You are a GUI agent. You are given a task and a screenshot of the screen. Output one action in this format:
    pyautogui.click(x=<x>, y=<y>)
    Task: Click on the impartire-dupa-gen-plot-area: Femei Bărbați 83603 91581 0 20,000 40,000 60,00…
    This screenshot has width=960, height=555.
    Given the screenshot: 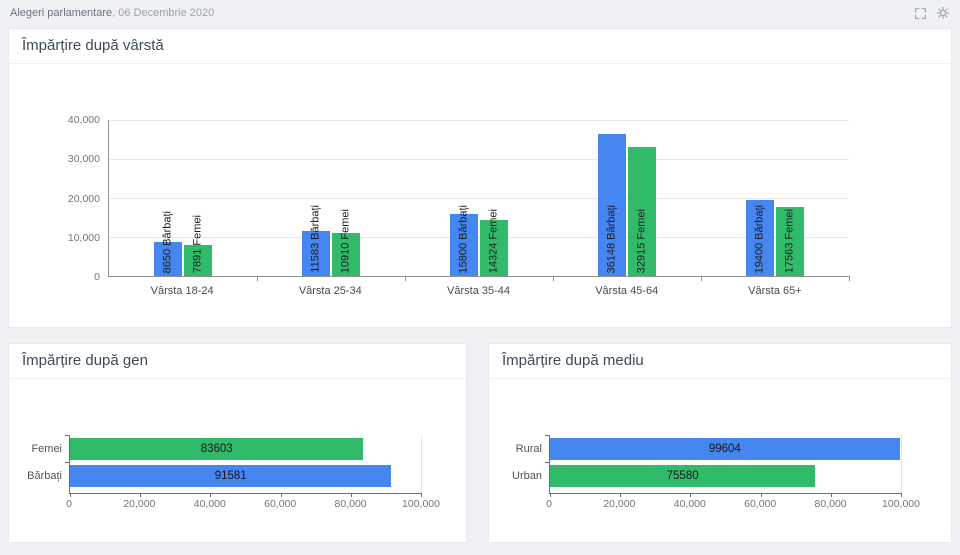 What is the action you would take?
    pyautogui.click(x=242, y=473)
    